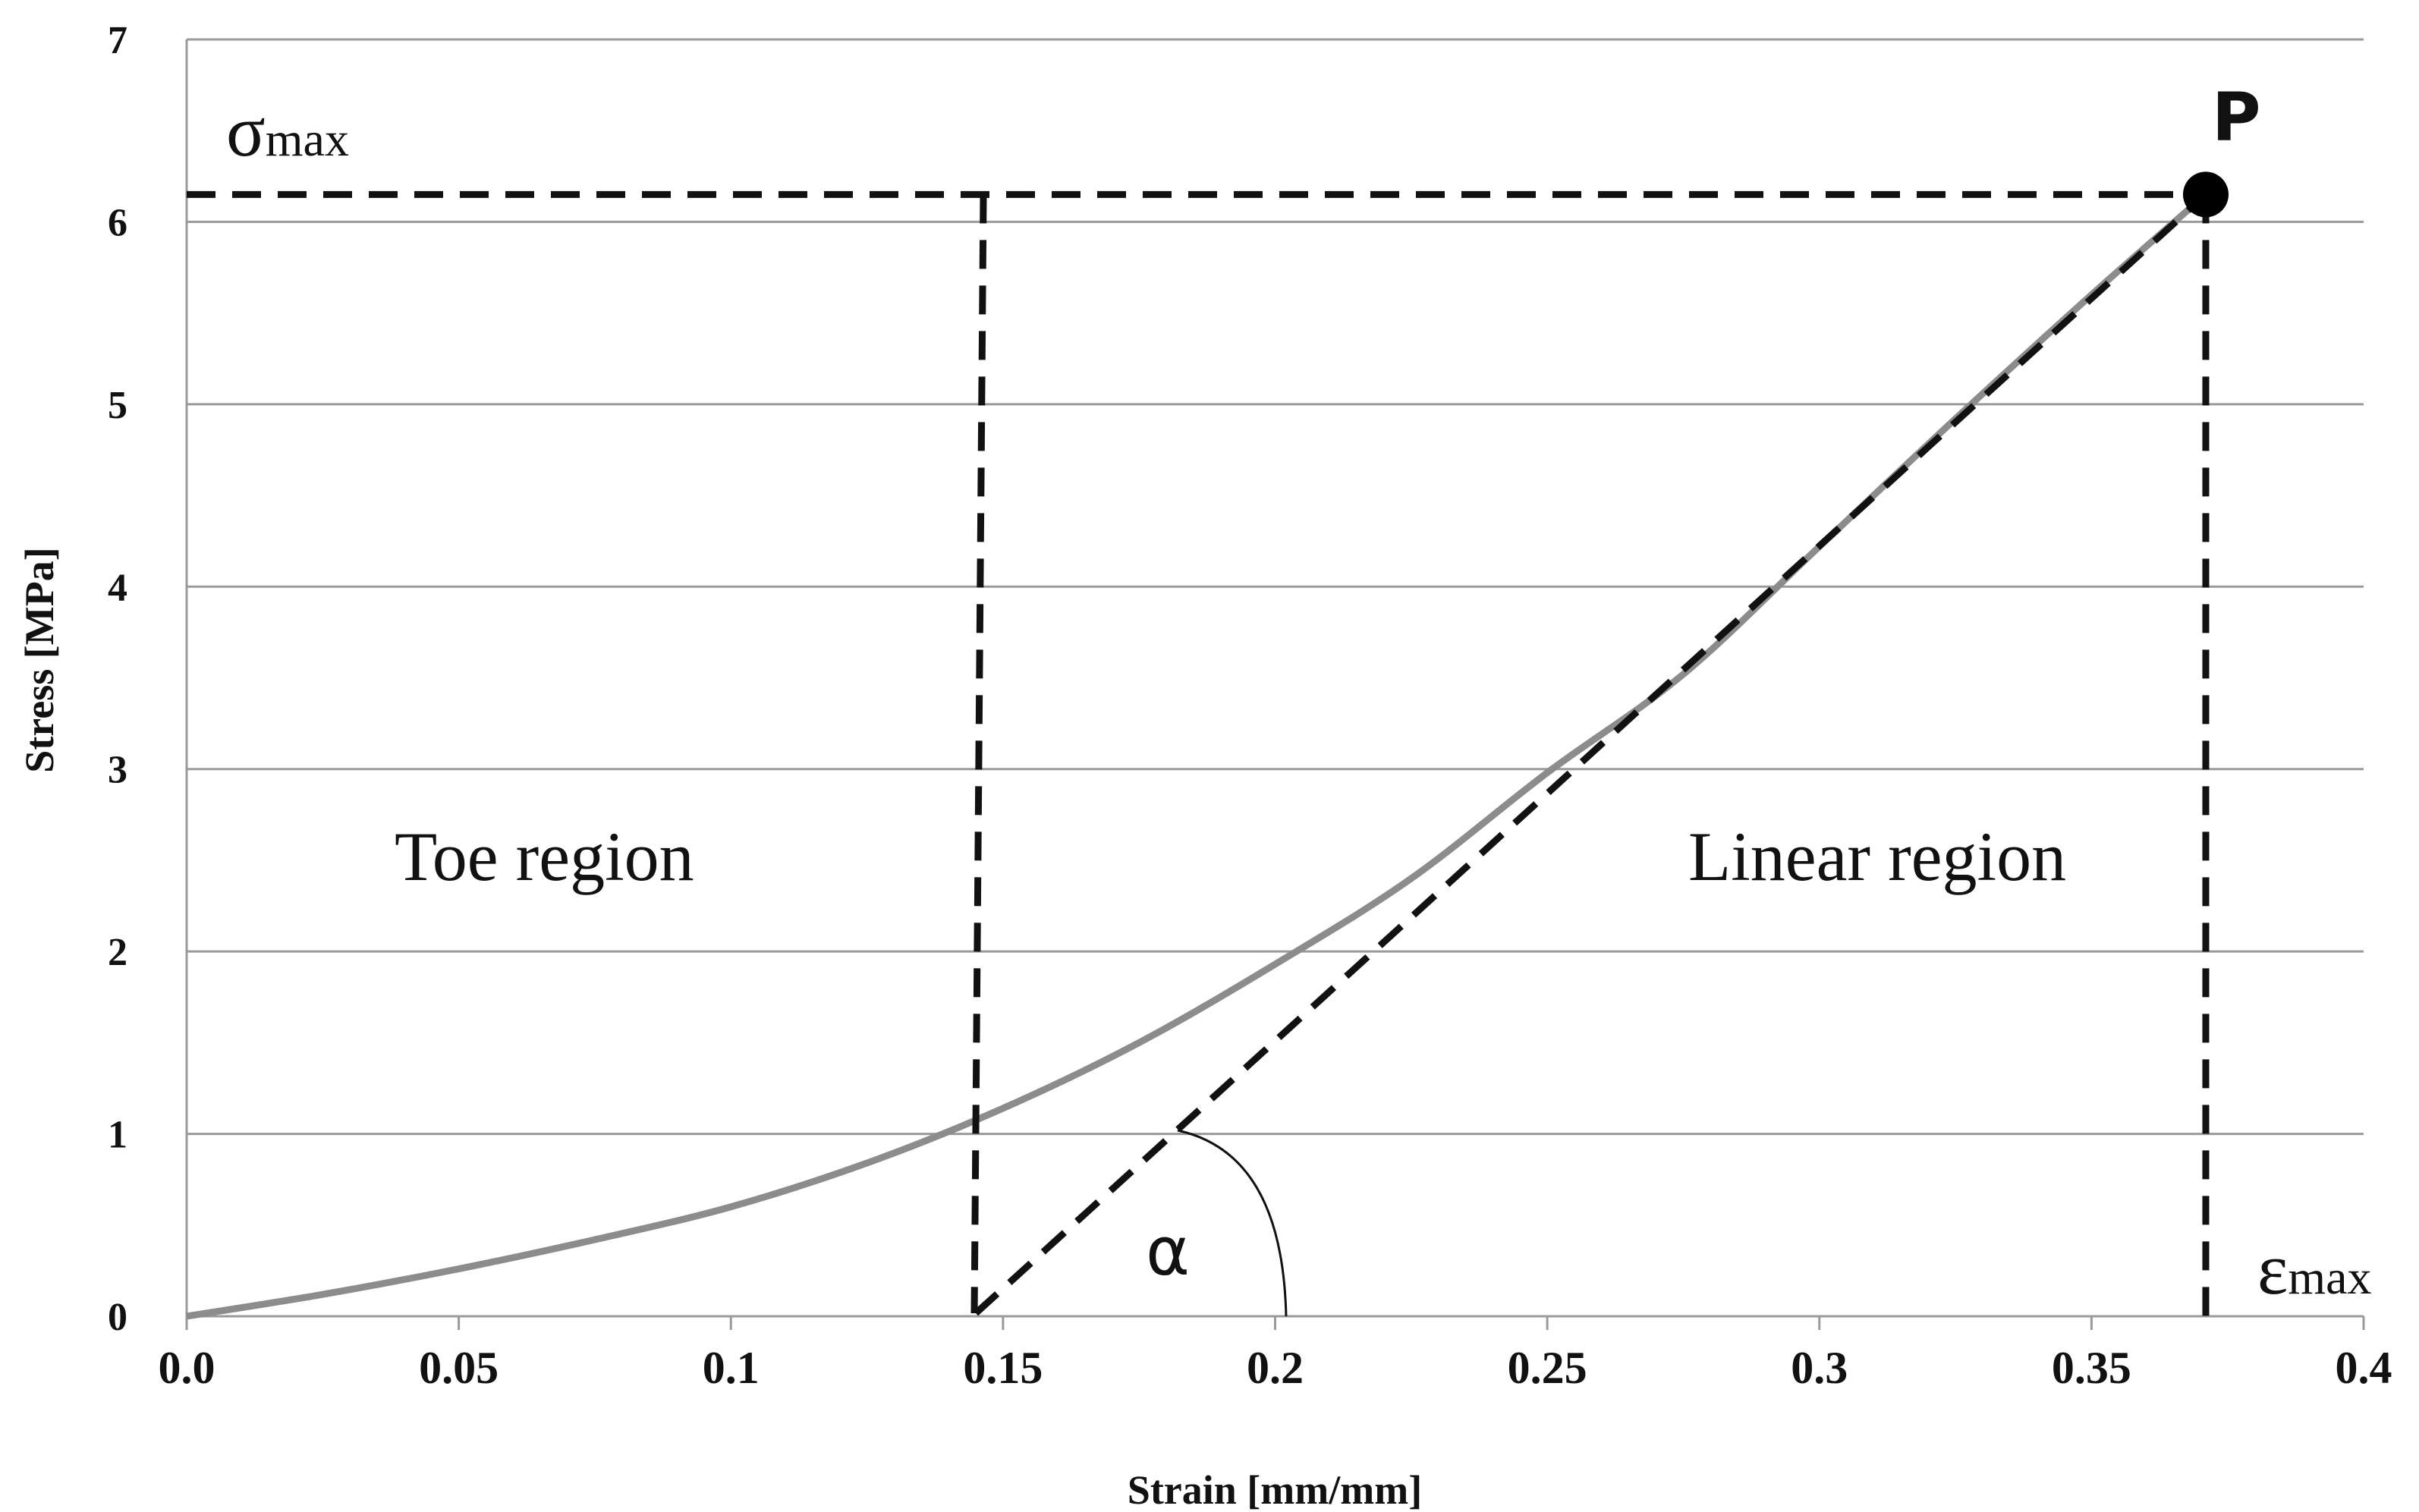 This screenshot has height=1512, width=2419. I want to click on x-tick-0.3: 0.3, so click(1819, 1368).